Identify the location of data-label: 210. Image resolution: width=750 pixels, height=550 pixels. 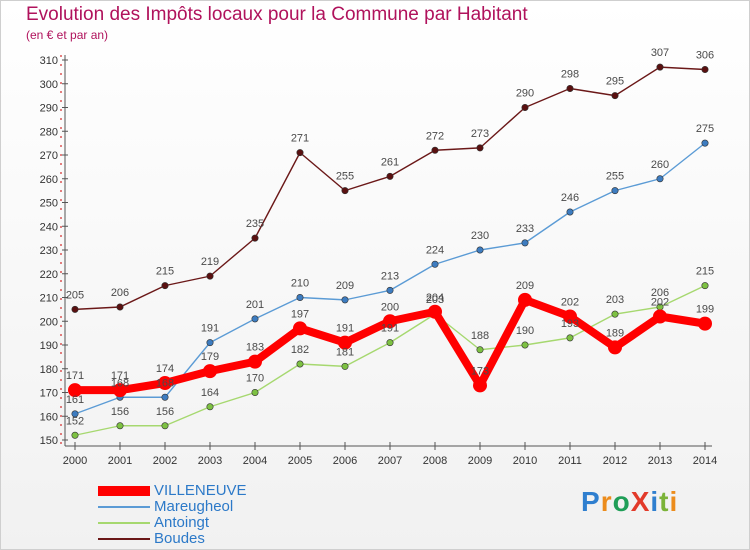
(300, 284).